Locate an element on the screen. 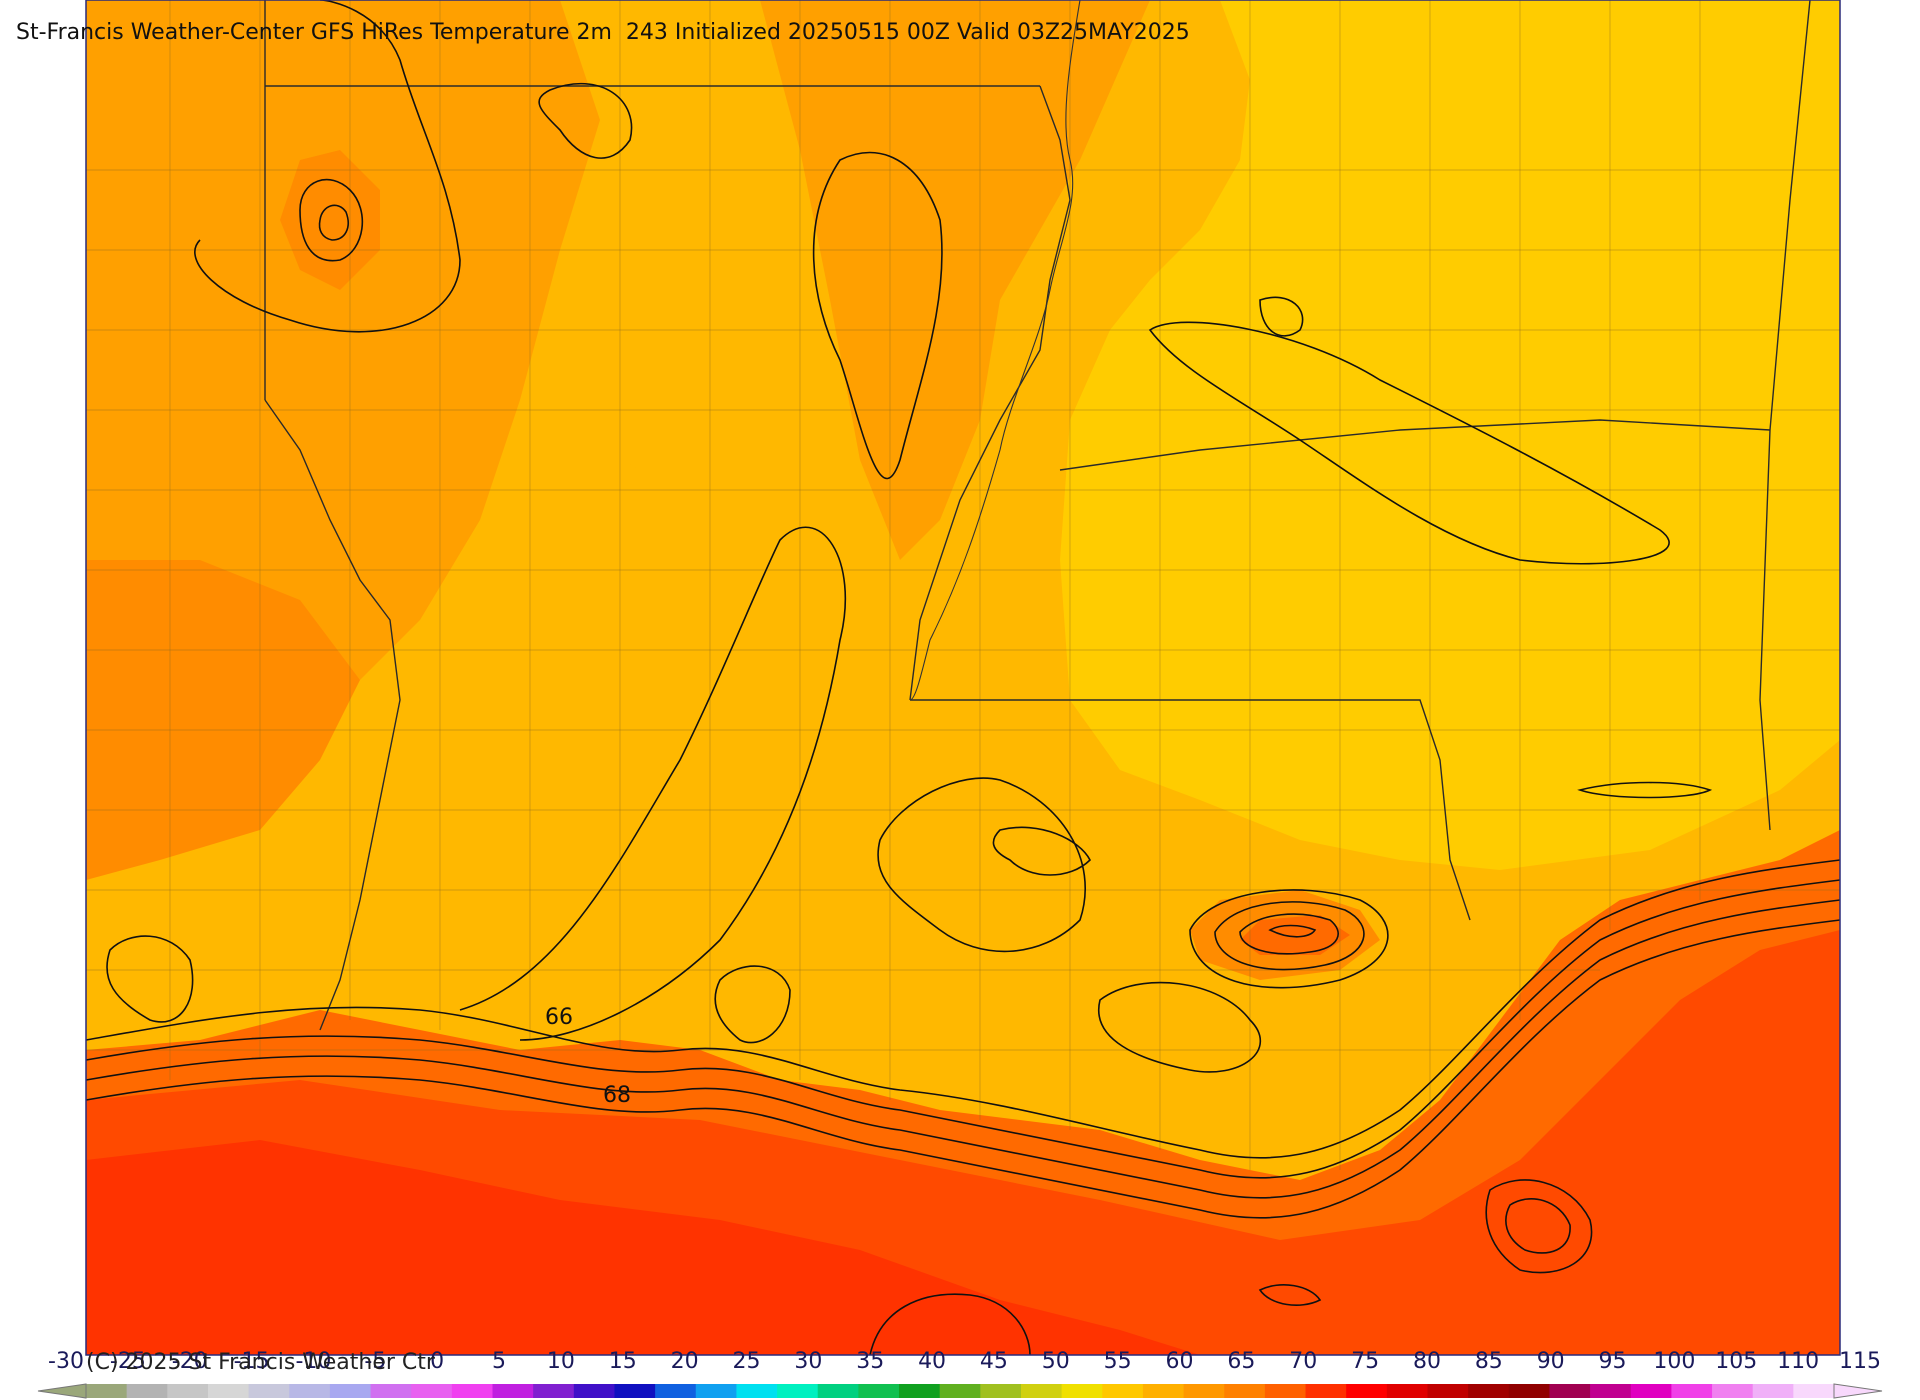 This screenshot has width=1920, height=1400. fill-central-band is located at coordinates (670, 400).